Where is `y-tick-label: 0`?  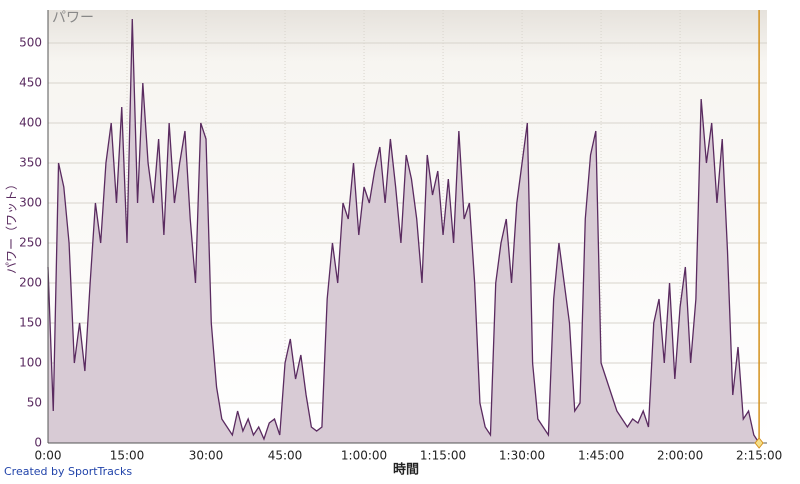 y-tick-label: 0 is located at coordinates (38, 443).